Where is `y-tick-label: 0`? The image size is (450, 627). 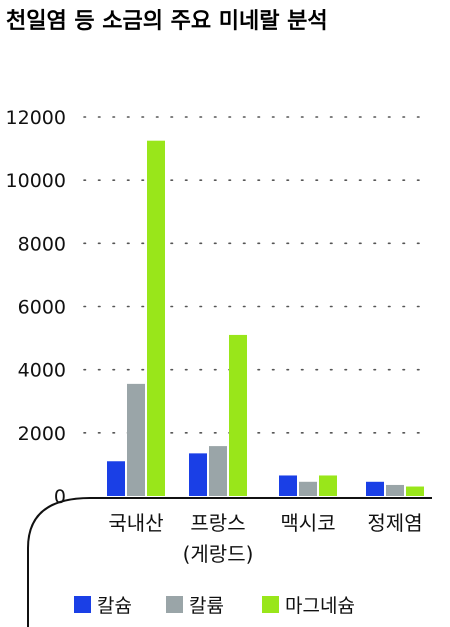
y-tick-label: 0 is located at coordinates (60, 497).